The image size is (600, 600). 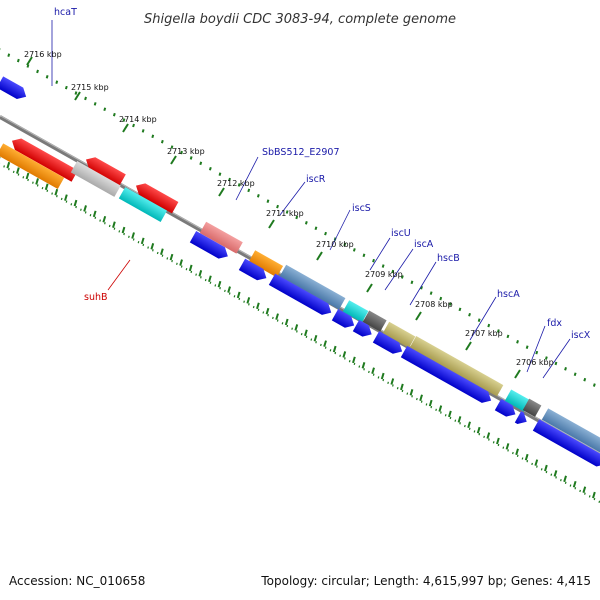 I want to click on label-line-suhb, so click(x=119, y=275).